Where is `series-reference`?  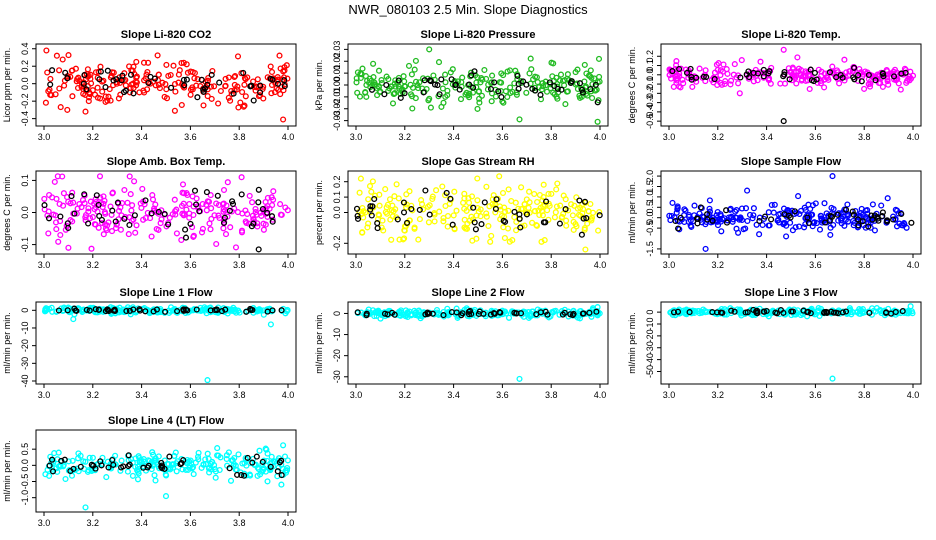
series-reference is located at coordinates (167, 85).